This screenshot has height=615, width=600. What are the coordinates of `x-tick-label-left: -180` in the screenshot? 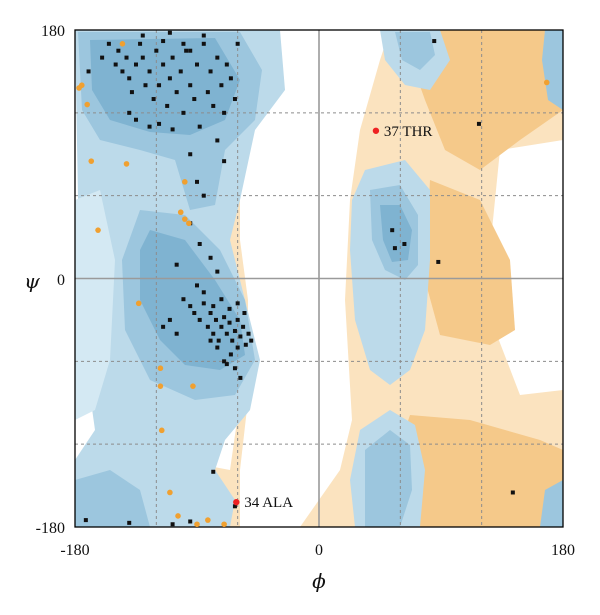 It's located at (74, 550).